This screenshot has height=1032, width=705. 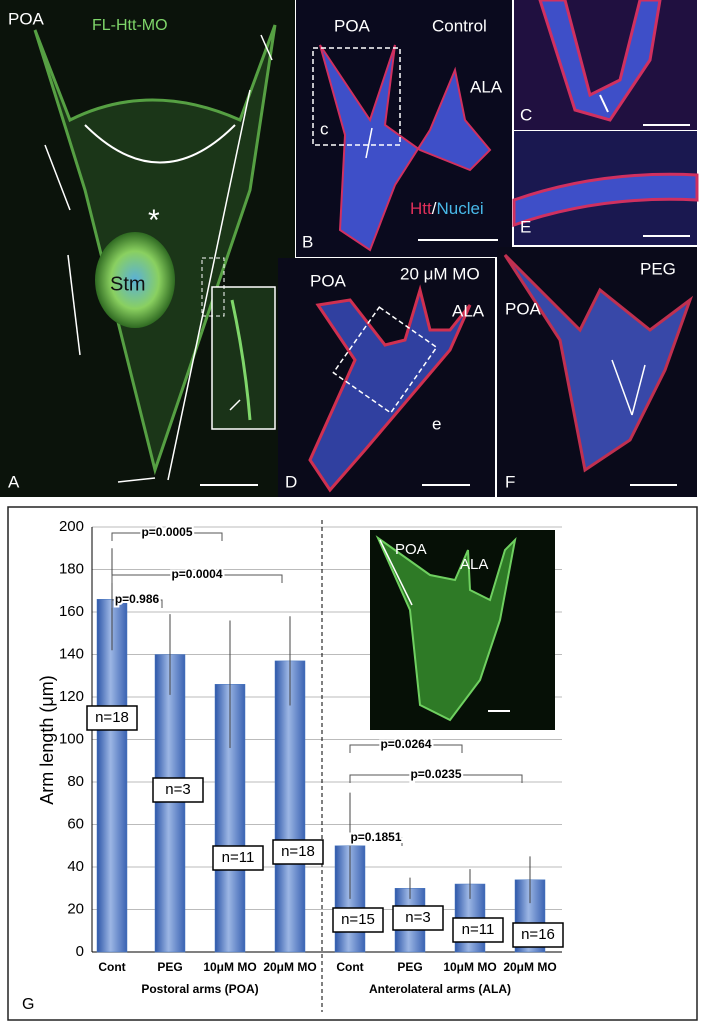 I want to click on y-tick-label: 0, so click(x=80, y=951).